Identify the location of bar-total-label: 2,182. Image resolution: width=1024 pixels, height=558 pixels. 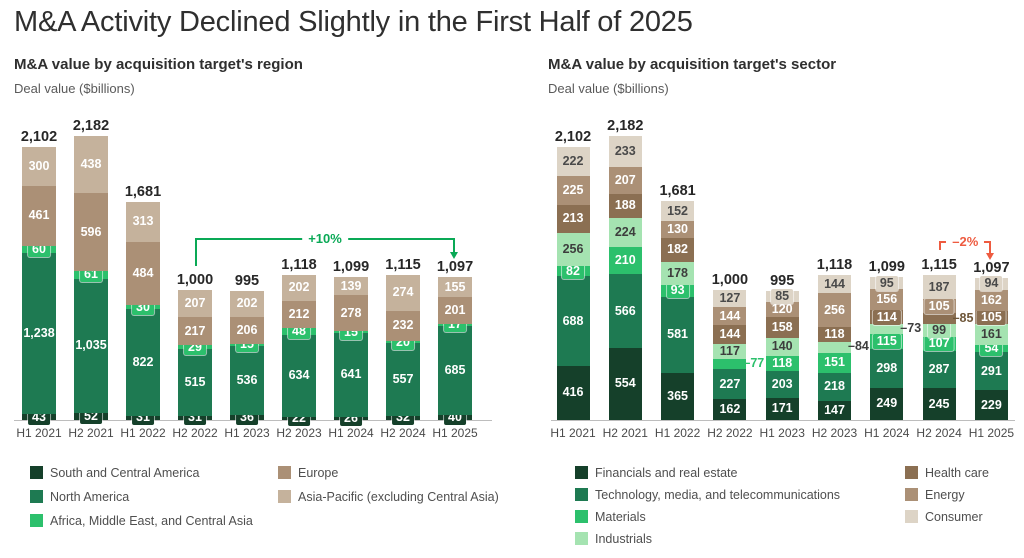
(625, 126).